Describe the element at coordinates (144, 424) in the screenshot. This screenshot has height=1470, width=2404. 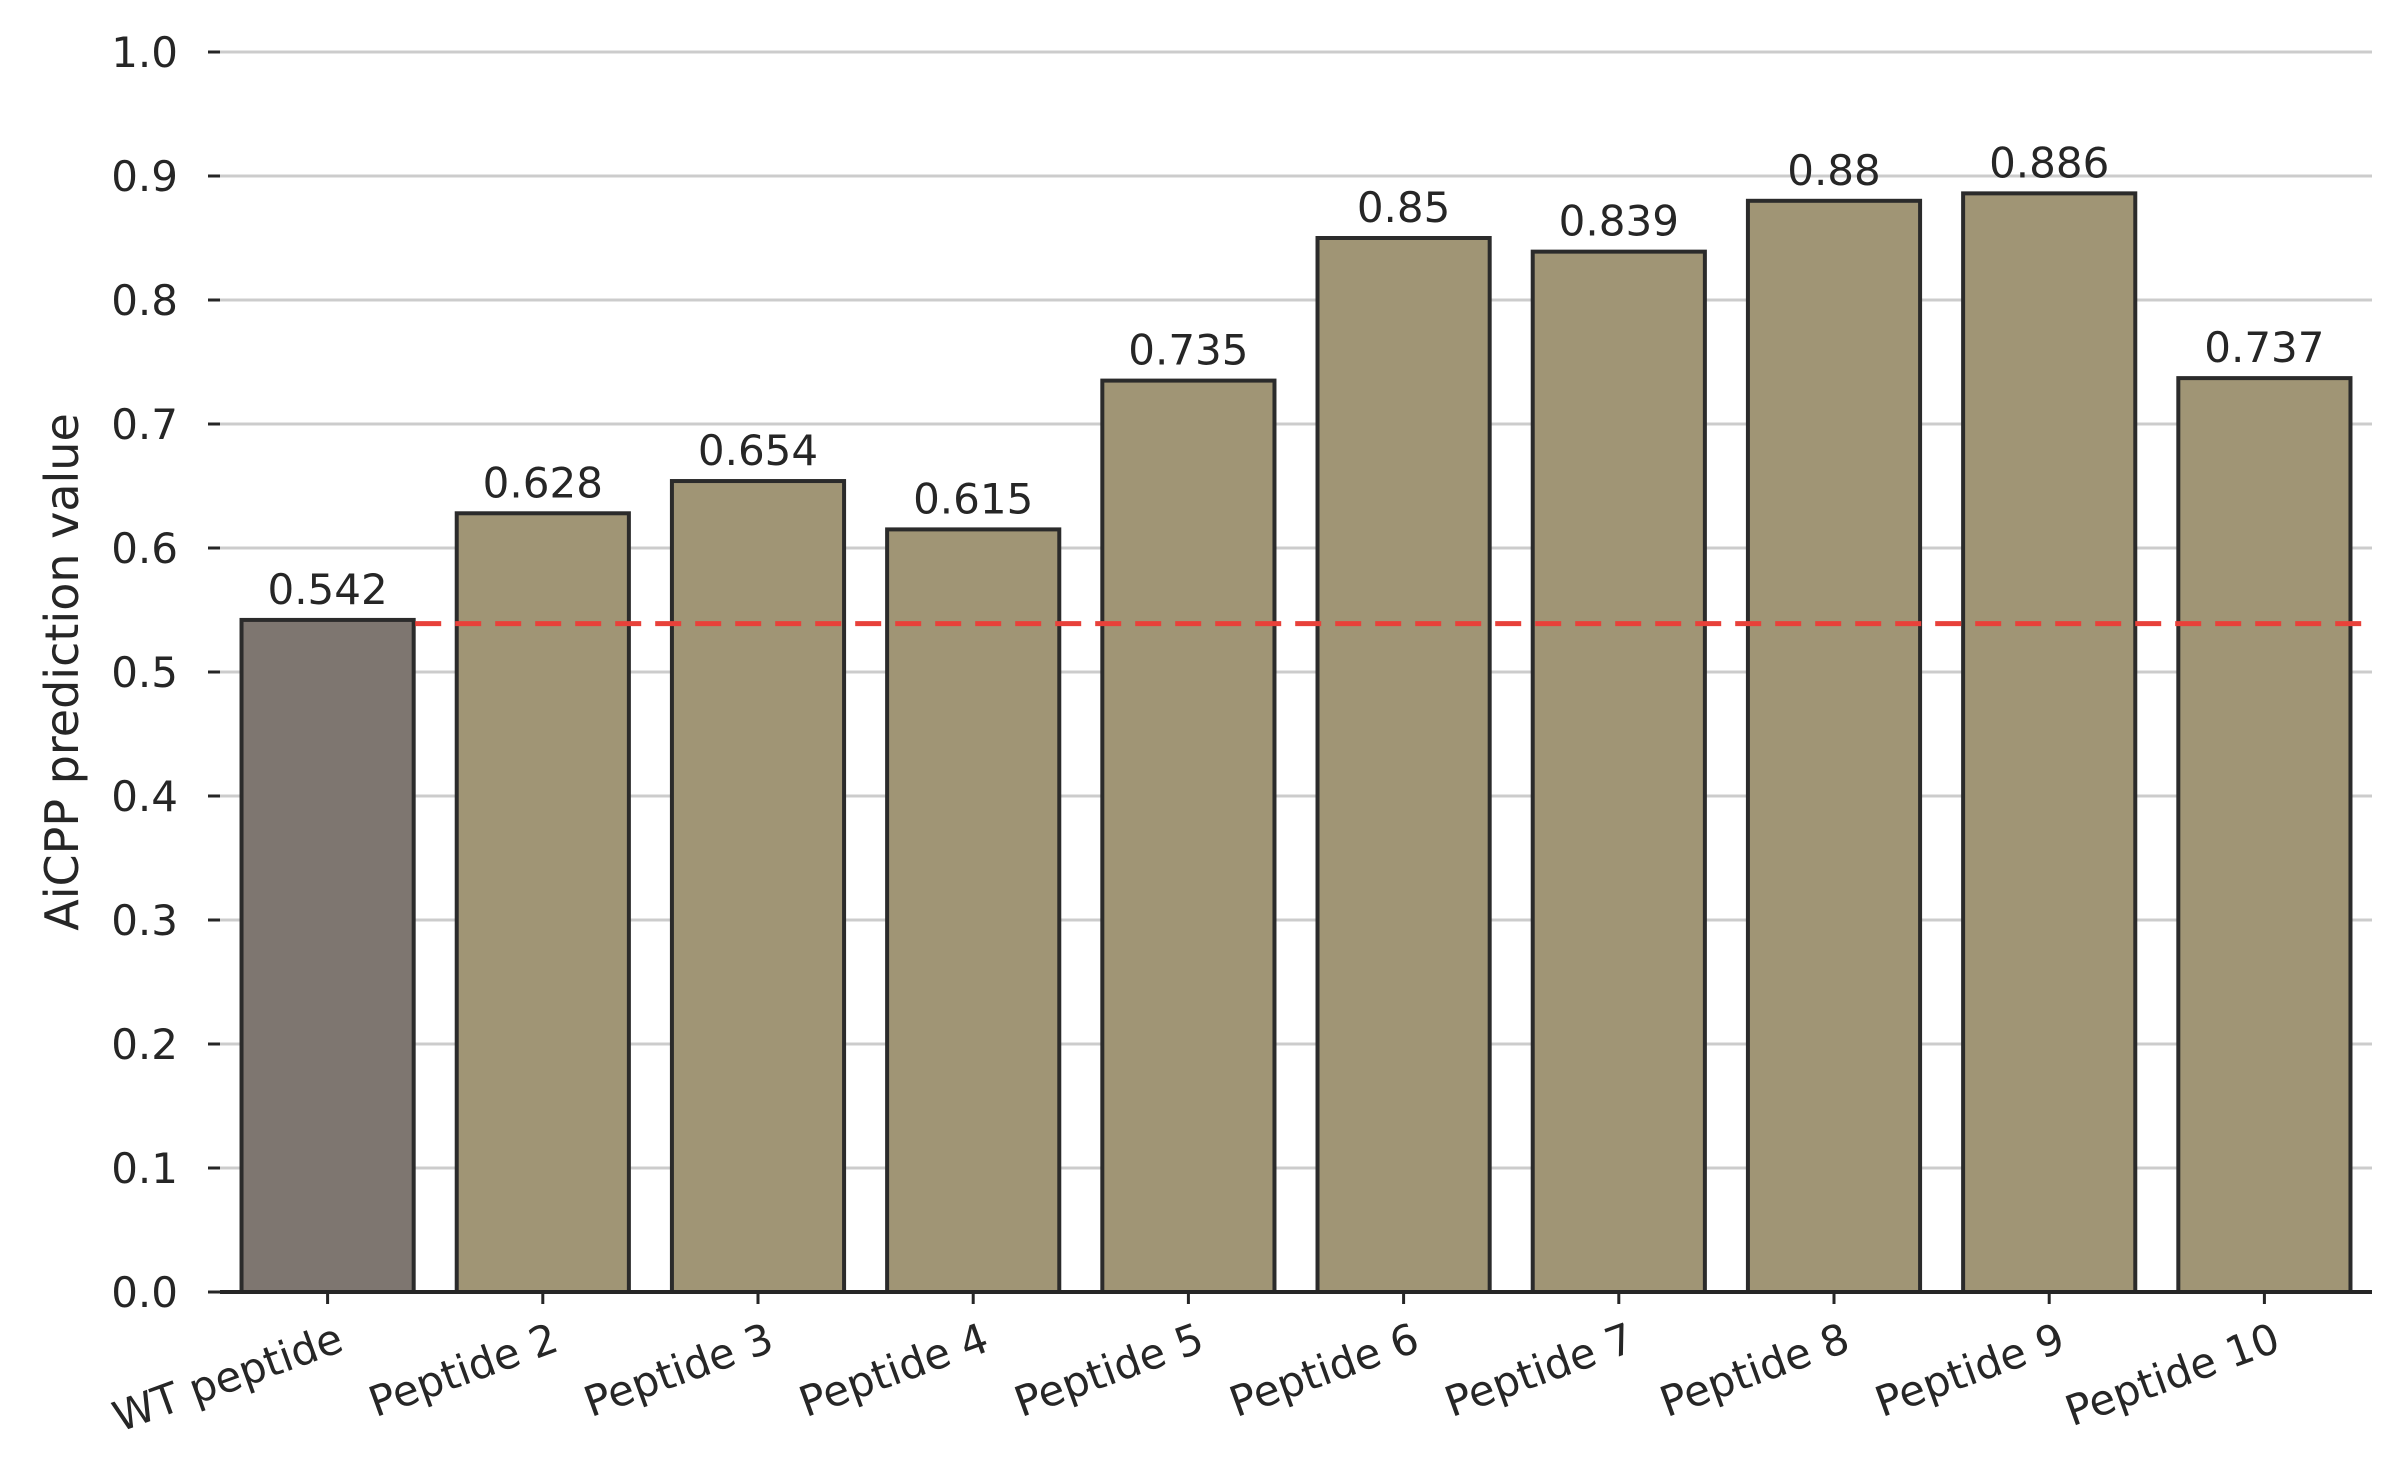
I see `y-tick-label: 0.7` at that location.